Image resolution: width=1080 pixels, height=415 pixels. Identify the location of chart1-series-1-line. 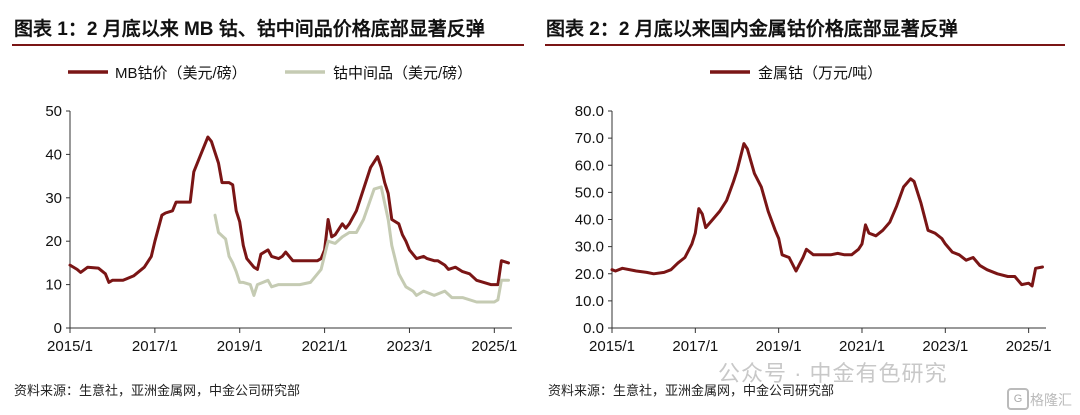
(289, 211).